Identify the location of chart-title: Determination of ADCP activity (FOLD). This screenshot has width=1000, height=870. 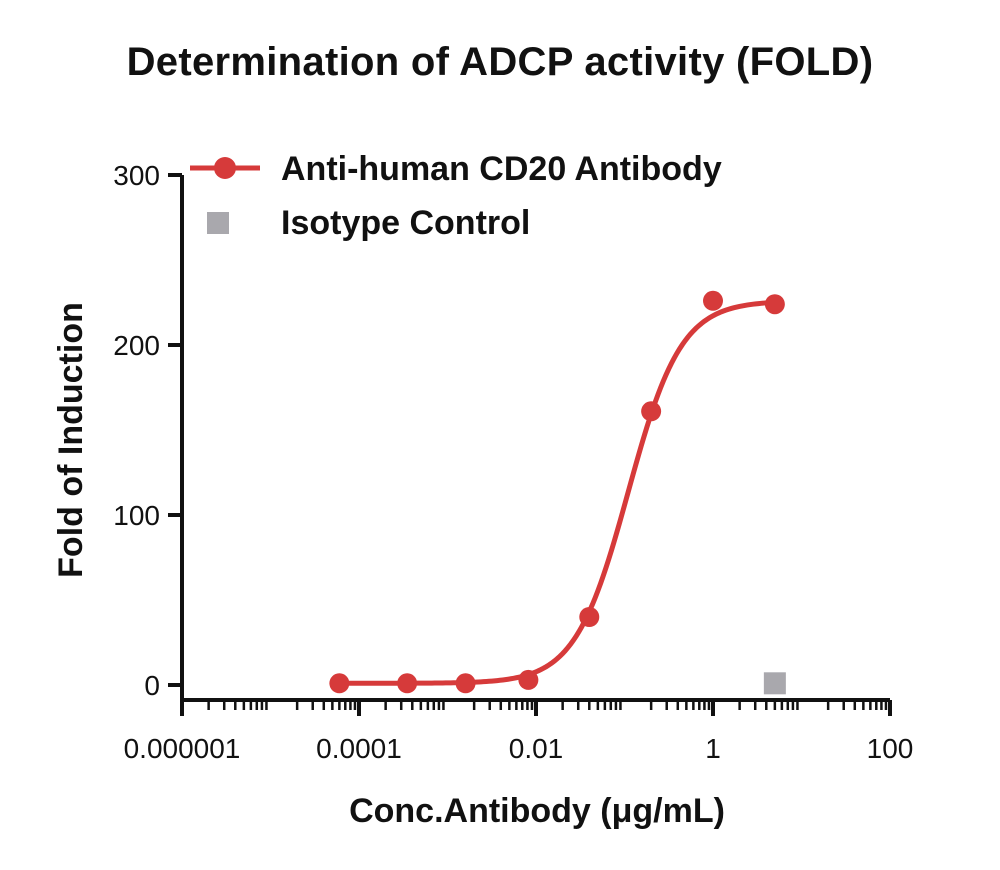
(500, 62).